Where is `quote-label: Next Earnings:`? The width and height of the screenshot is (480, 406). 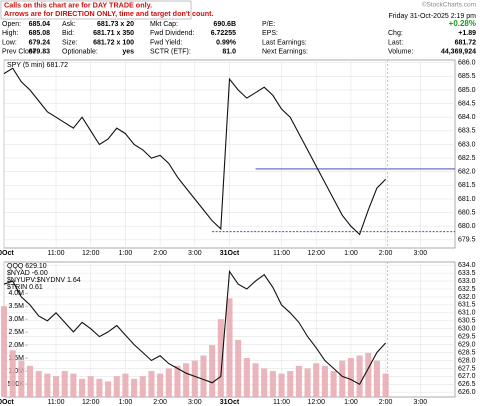
quote-label: Next Earnings: is located at coordinates (285, 52).